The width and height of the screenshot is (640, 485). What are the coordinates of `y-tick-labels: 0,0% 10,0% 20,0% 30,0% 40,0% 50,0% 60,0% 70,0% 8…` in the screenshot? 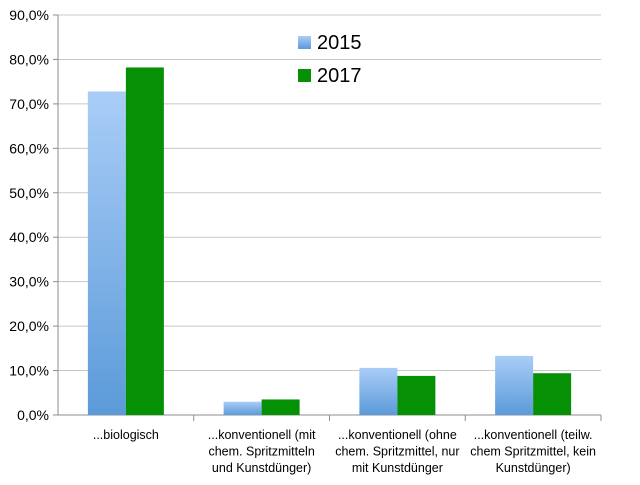 It's located at (29, 215).